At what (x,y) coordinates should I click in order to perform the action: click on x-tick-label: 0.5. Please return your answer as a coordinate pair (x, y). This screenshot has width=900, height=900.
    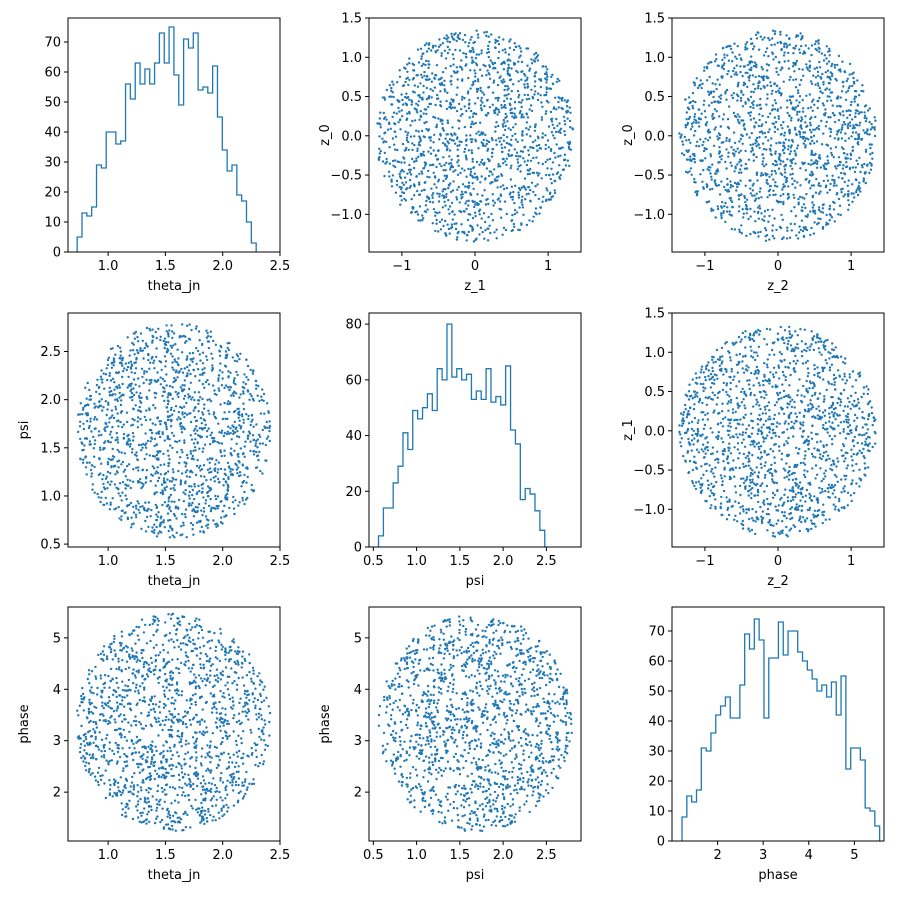
    Looking at the image, I should click on (373, 561).